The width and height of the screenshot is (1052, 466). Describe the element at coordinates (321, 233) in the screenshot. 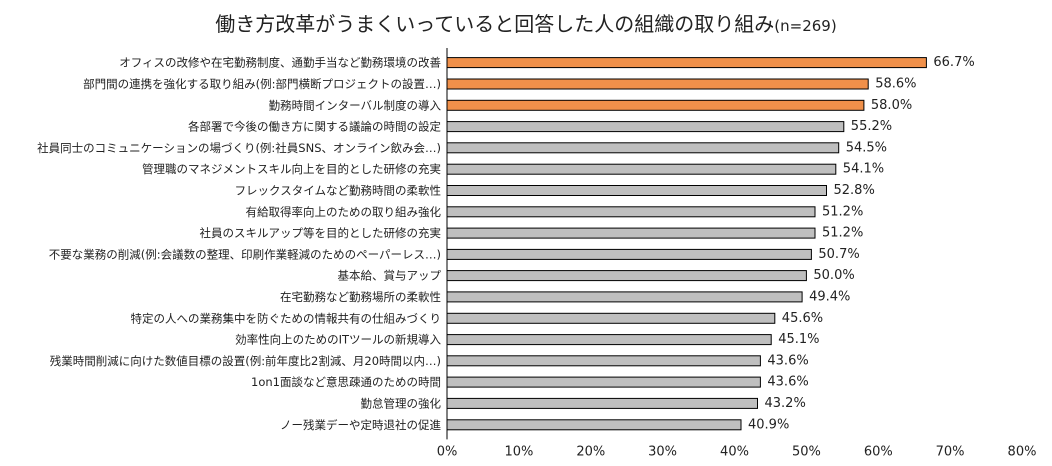

I see `category-label: 社員のスキルアップ等を目的とした研修の充実` at that location.